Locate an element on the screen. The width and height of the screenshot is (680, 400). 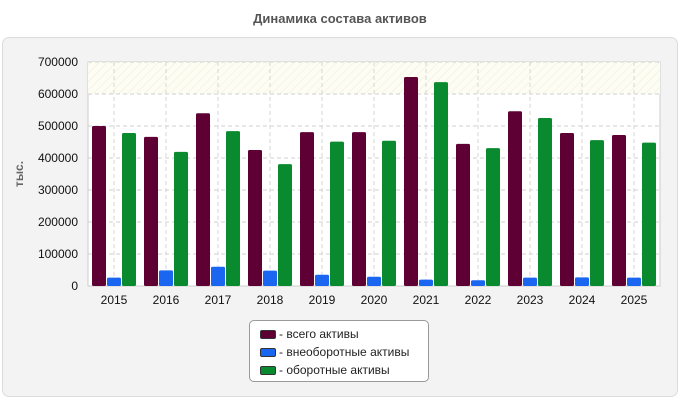
x-tick-label: 2015 is located at coordinates (114, 300).